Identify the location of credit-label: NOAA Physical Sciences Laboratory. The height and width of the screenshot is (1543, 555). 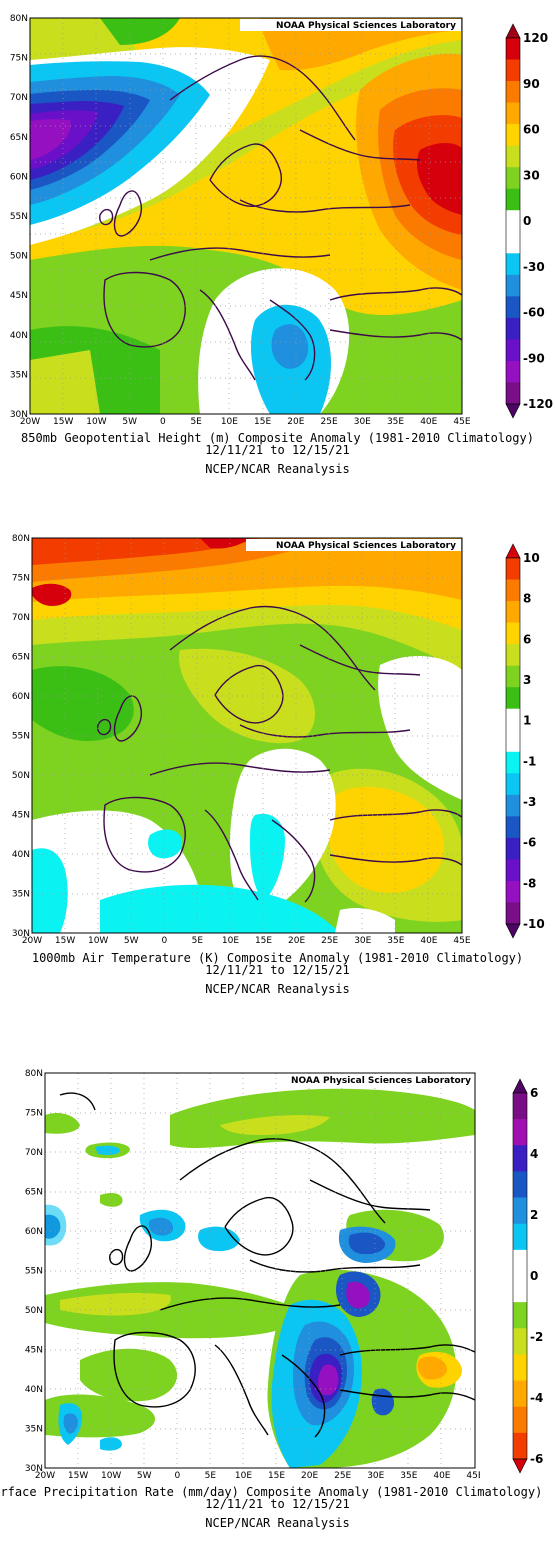
(366, 26).